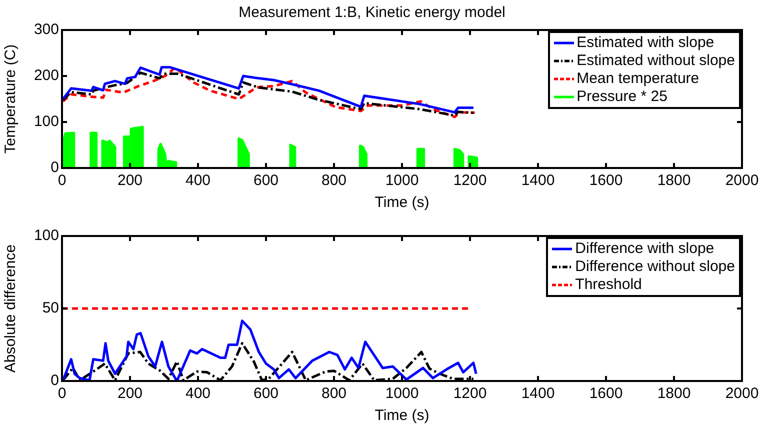  Describe the element at coordinates (11, 308) in the screenshot. I see `y-axis-title: Absolute difference` at that location.